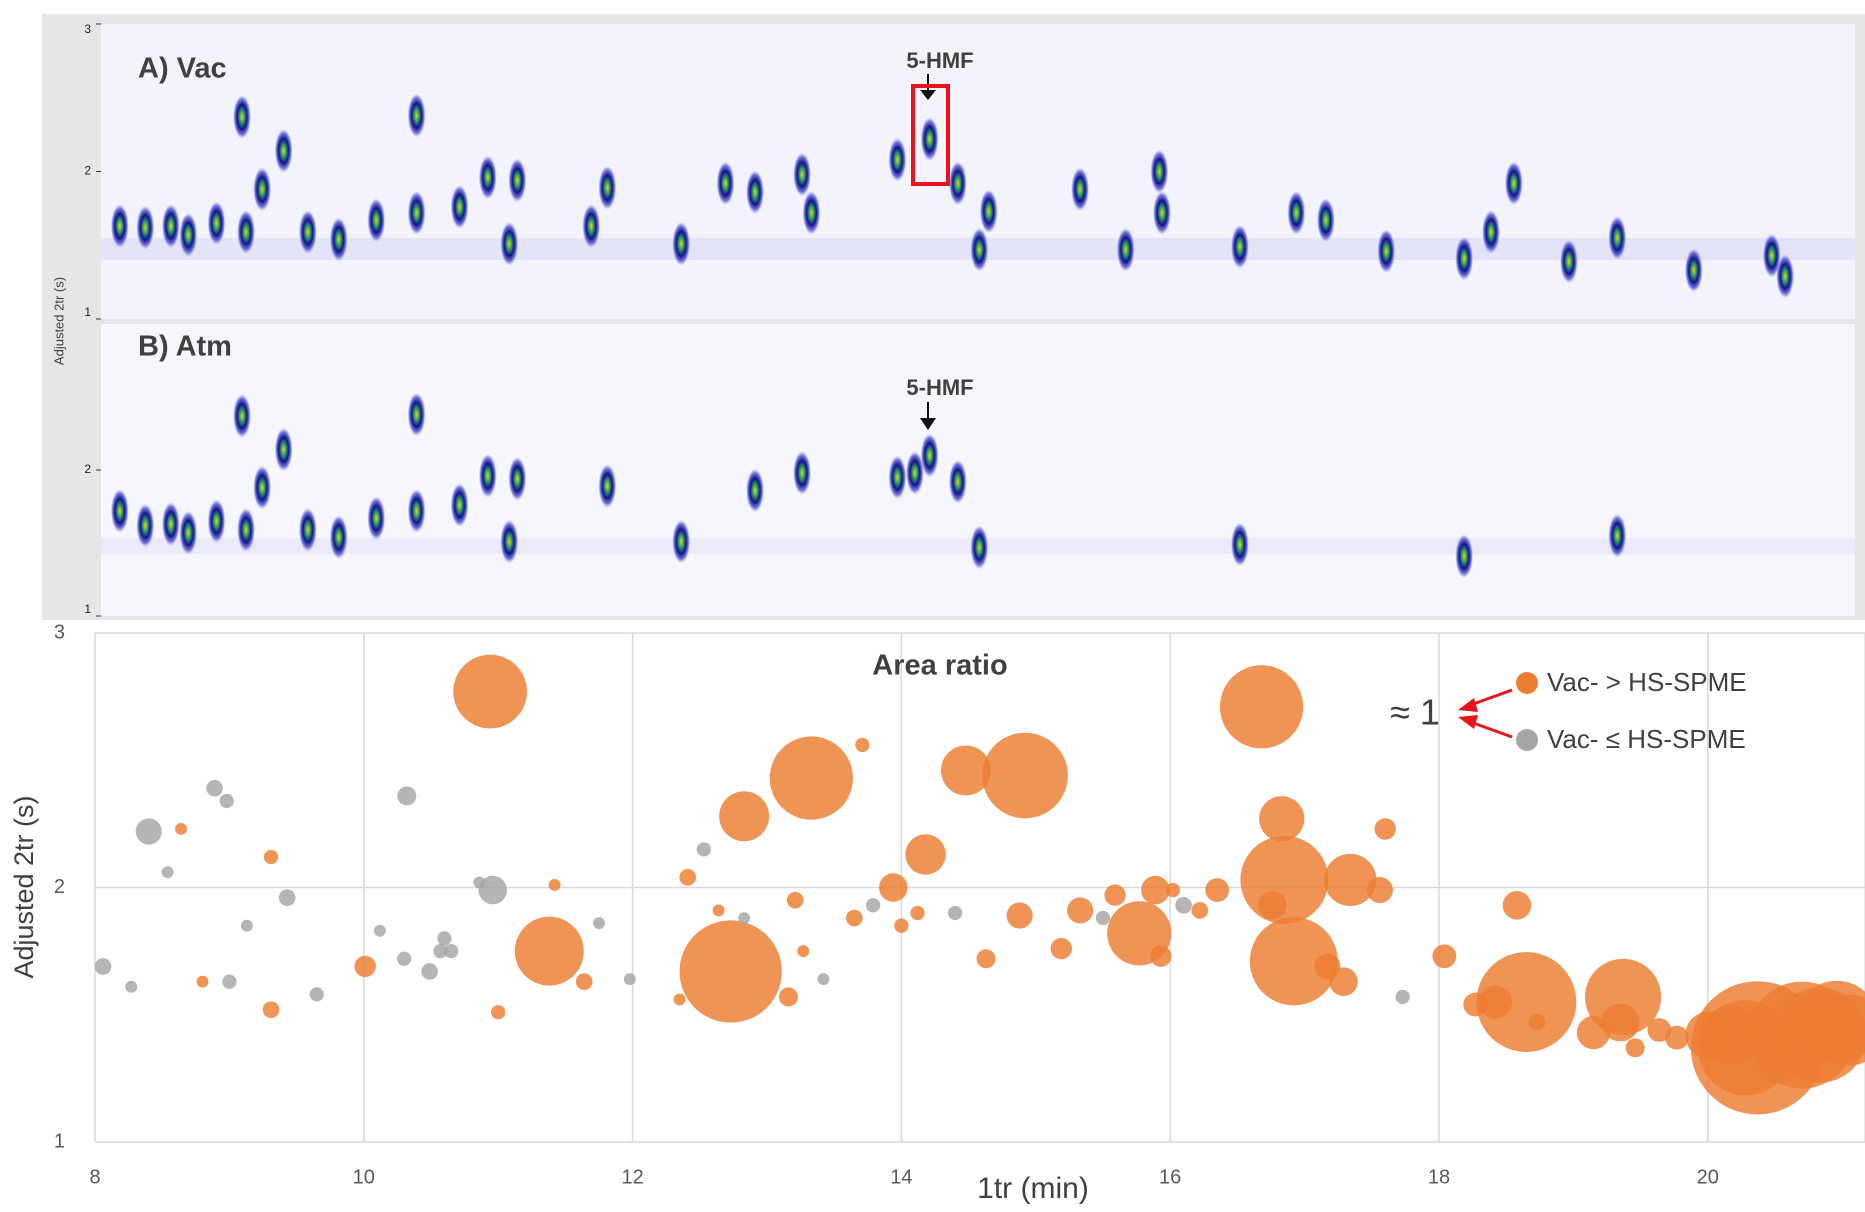 The height and width of the screenshot is (1212, 1865). I want to click on legend-label: Vac- ≤ HS-SPME, so click(1646, 739).